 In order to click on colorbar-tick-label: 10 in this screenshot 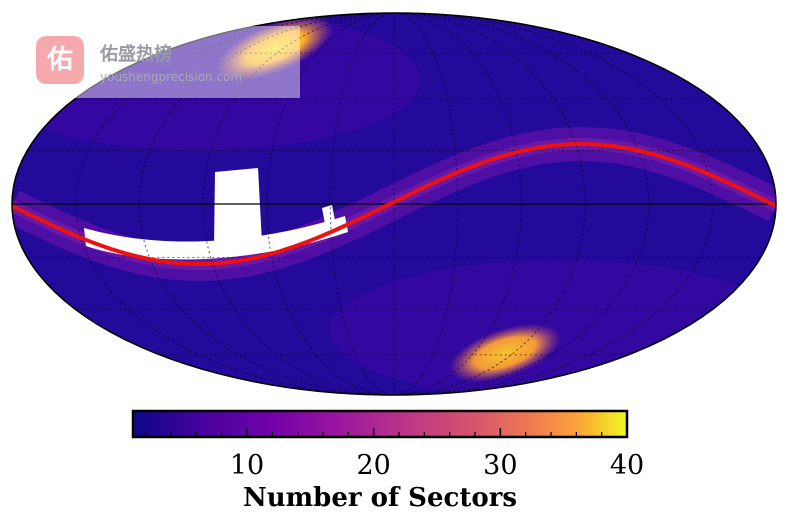, I will do `click(247, 465)`.